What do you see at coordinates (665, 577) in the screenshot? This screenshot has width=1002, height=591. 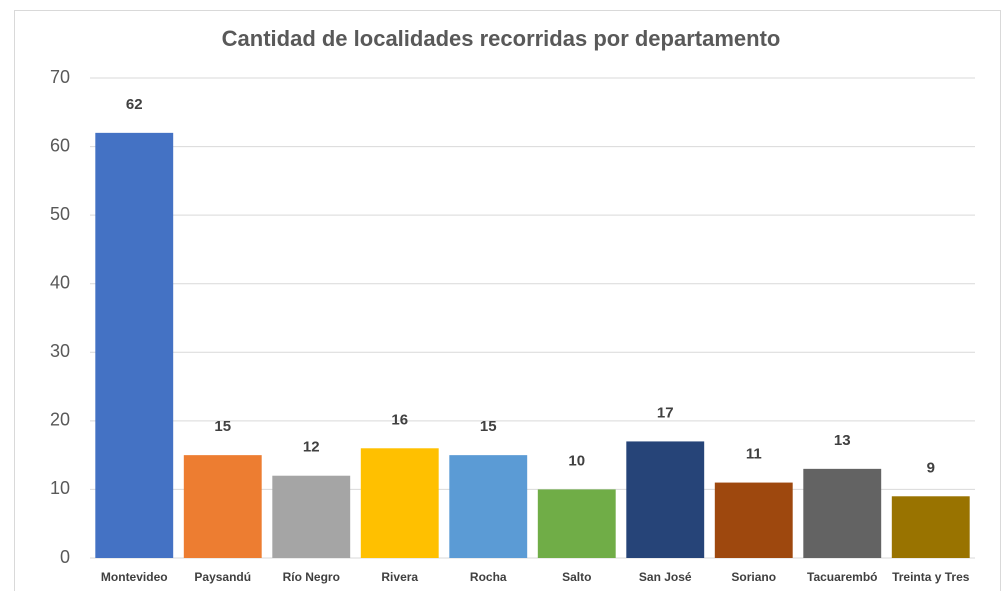 I see `x-tick-label: San José` at bounding box center [665, 577].